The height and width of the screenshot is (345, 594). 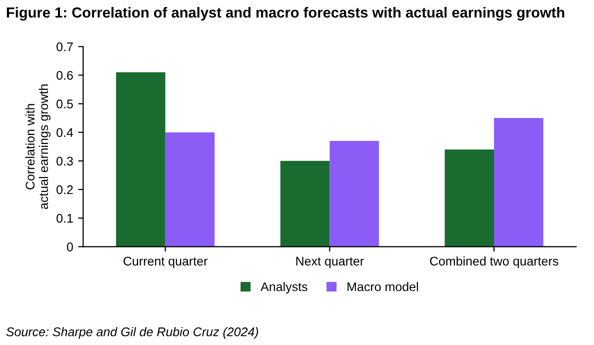 What do you see at coordinates (65, 132) in the screenshot?
I see `y-tick-label: 0.4` at bounding box center [65, 132].